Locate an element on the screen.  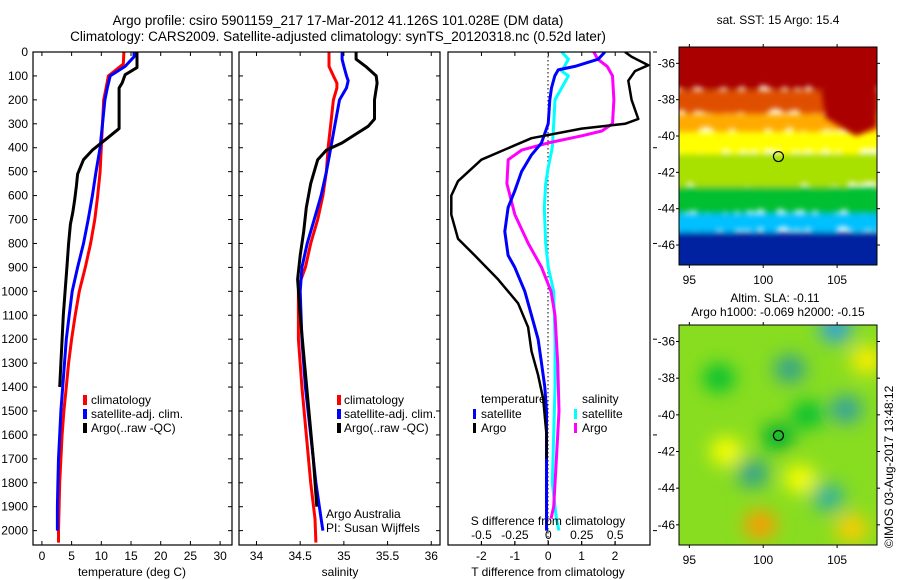
legend-header-temperature: temperature is located at coordinates (513, 399).